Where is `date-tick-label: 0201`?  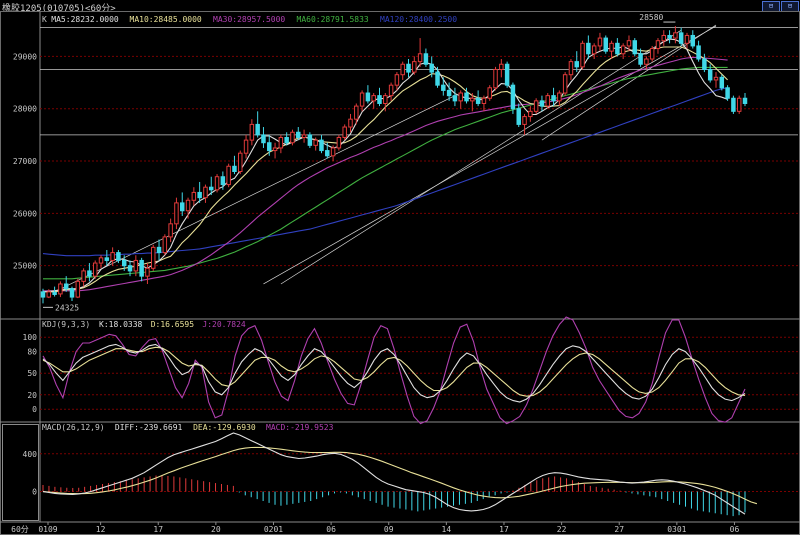 date-tick-label: 0201 is located at coordinates (273, 529).